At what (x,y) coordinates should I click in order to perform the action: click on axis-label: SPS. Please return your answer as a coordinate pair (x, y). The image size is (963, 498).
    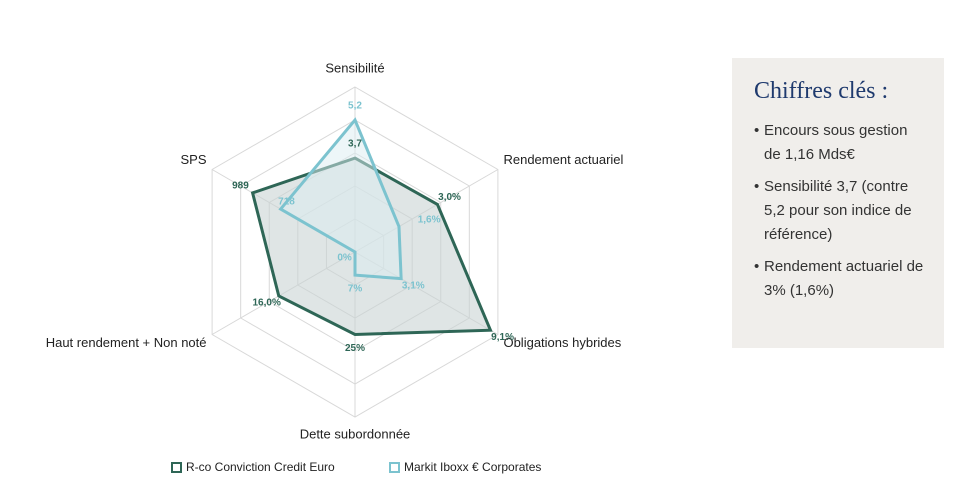
    Looking at the image, I should click on (194, 159).